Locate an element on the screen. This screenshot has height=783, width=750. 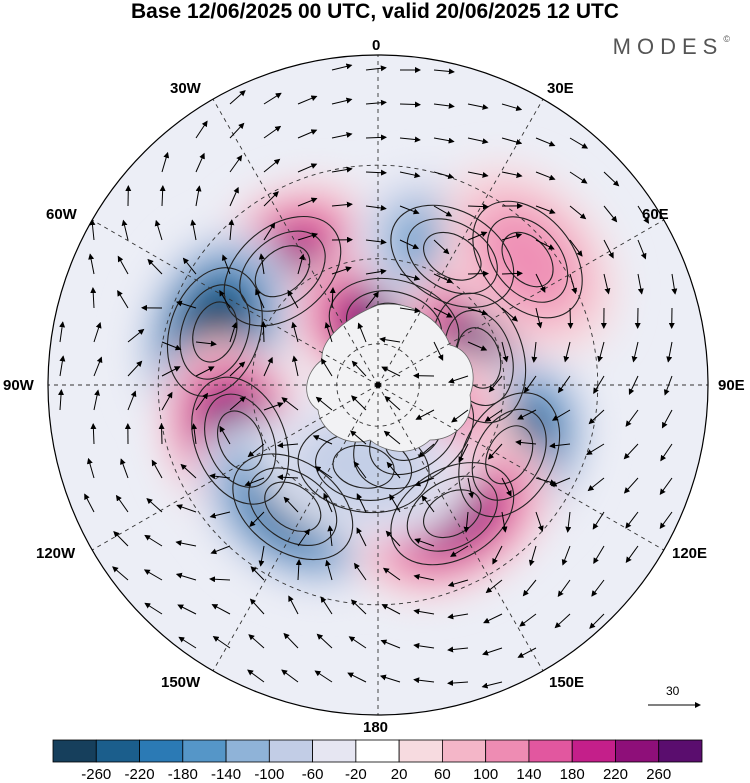
lon-label-180: 180 is located at coordinates (376, 727).